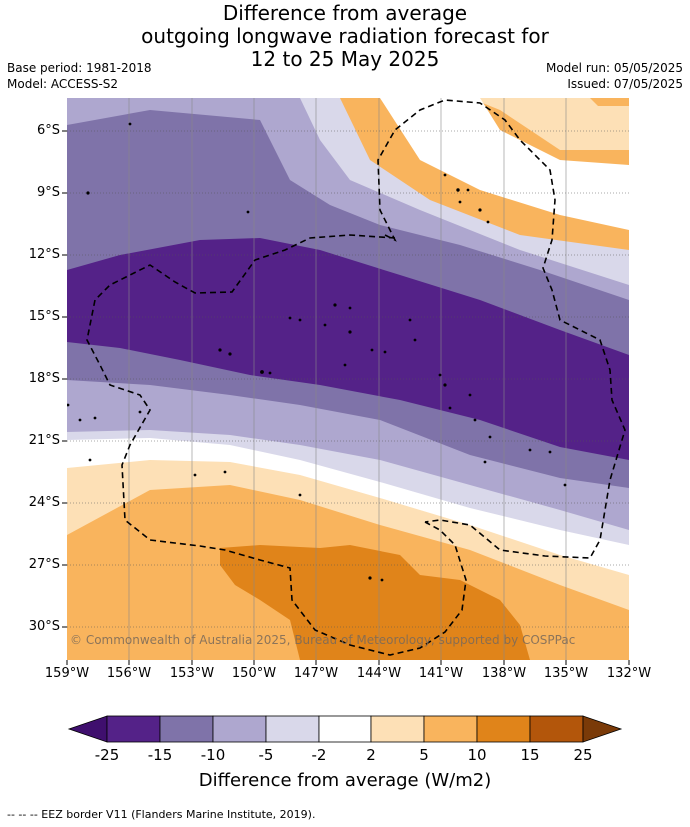 The height and width of the screenshot is (827, 690). Describe the element at coordinates (530, 755) in the screenshot. I see `colorbar-label: 15` at that location.